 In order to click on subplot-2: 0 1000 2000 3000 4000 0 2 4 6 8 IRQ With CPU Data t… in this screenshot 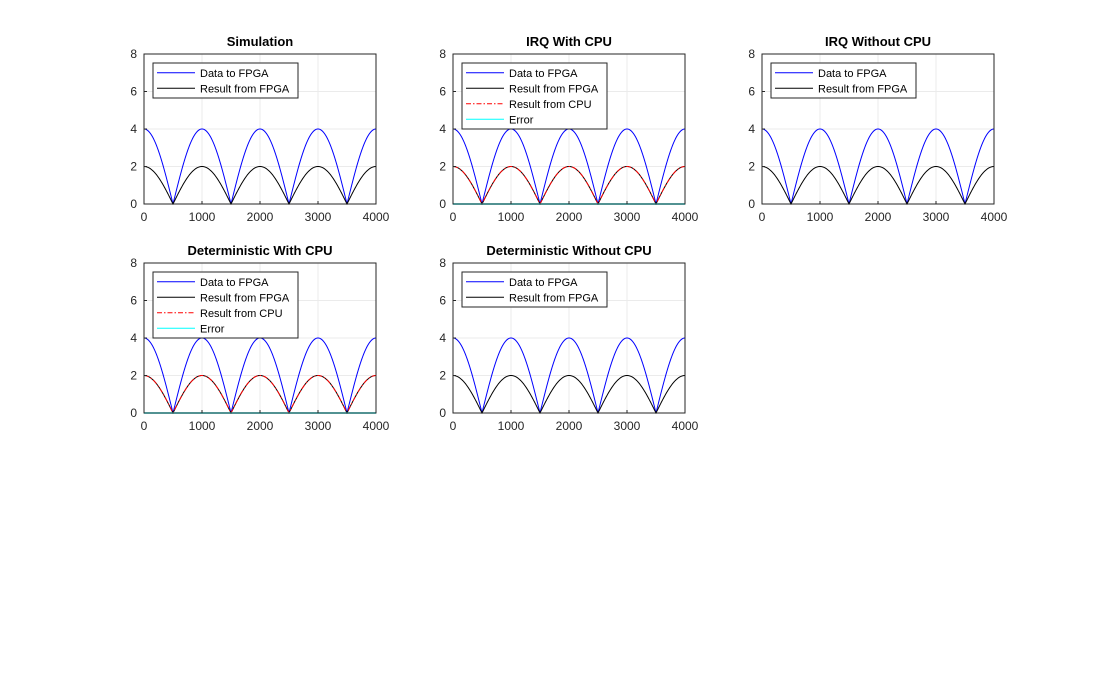, I will do `click(568, 129)`.